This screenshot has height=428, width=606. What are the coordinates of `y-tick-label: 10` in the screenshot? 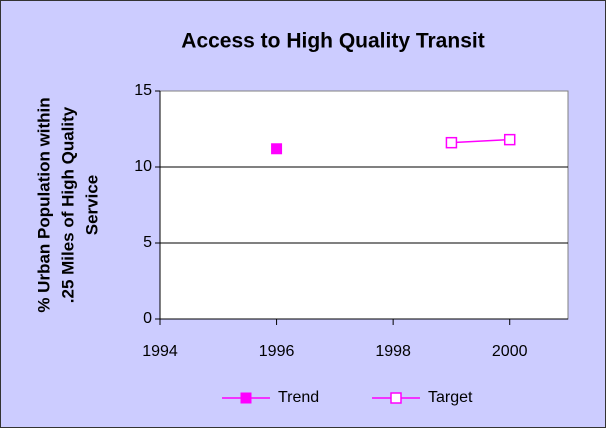 It's located at (143, 166).